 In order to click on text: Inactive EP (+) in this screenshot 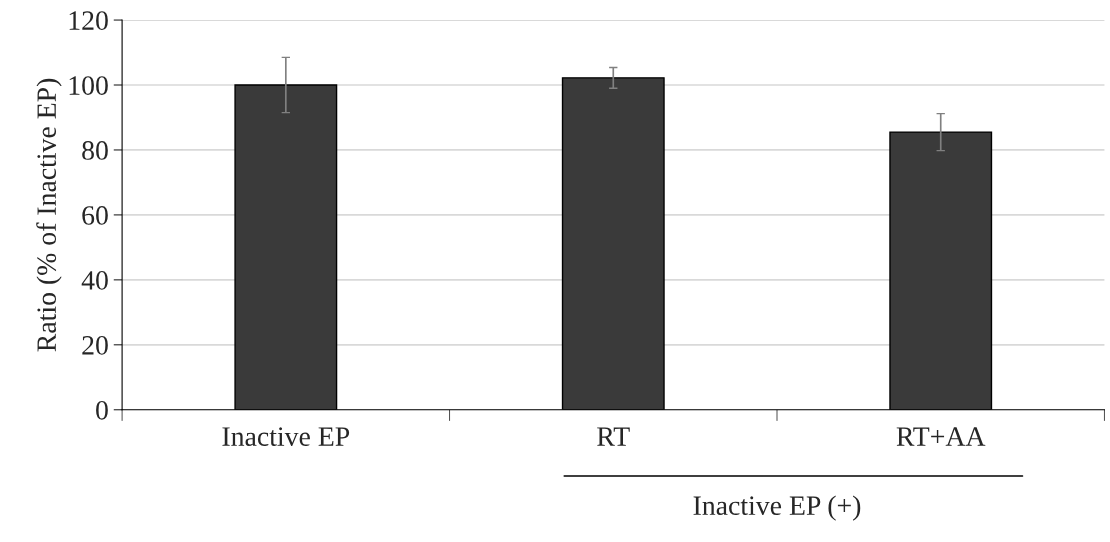, I will do `click(777, 508)`.